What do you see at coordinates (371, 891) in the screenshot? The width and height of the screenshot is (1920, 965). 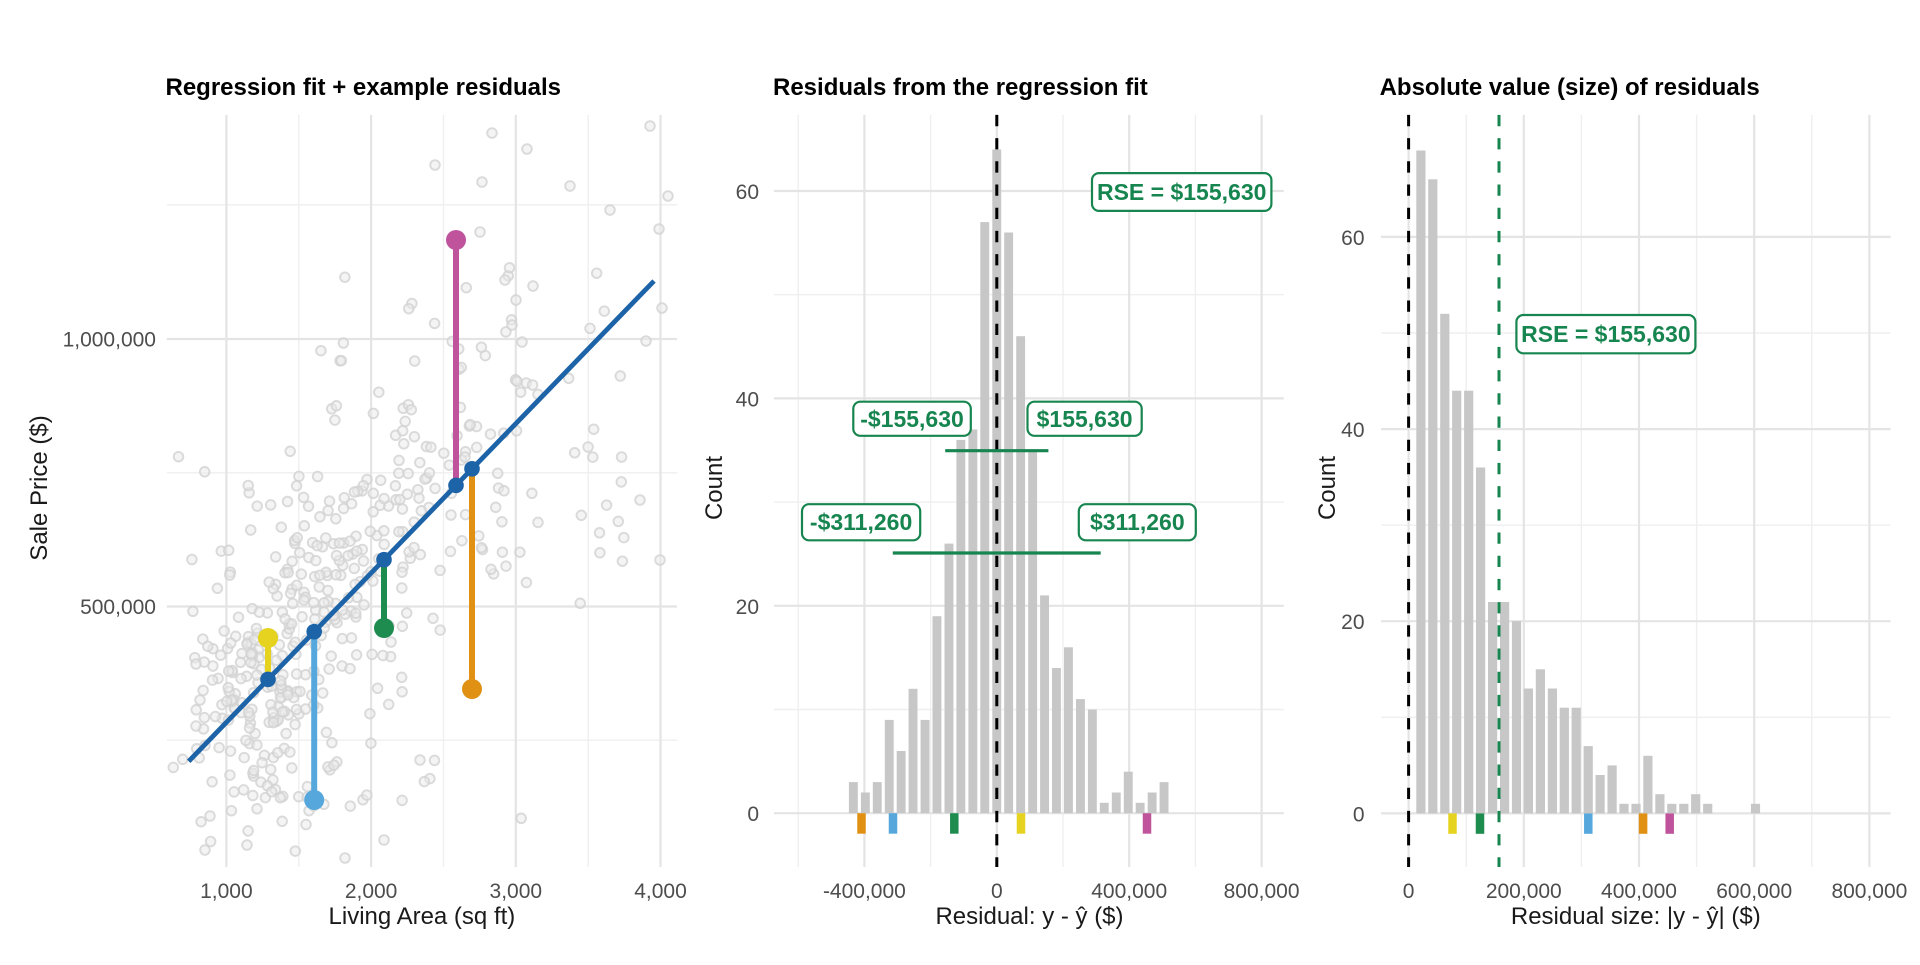 I see `svg-text: 2,000` at bounding box center [371, 891].